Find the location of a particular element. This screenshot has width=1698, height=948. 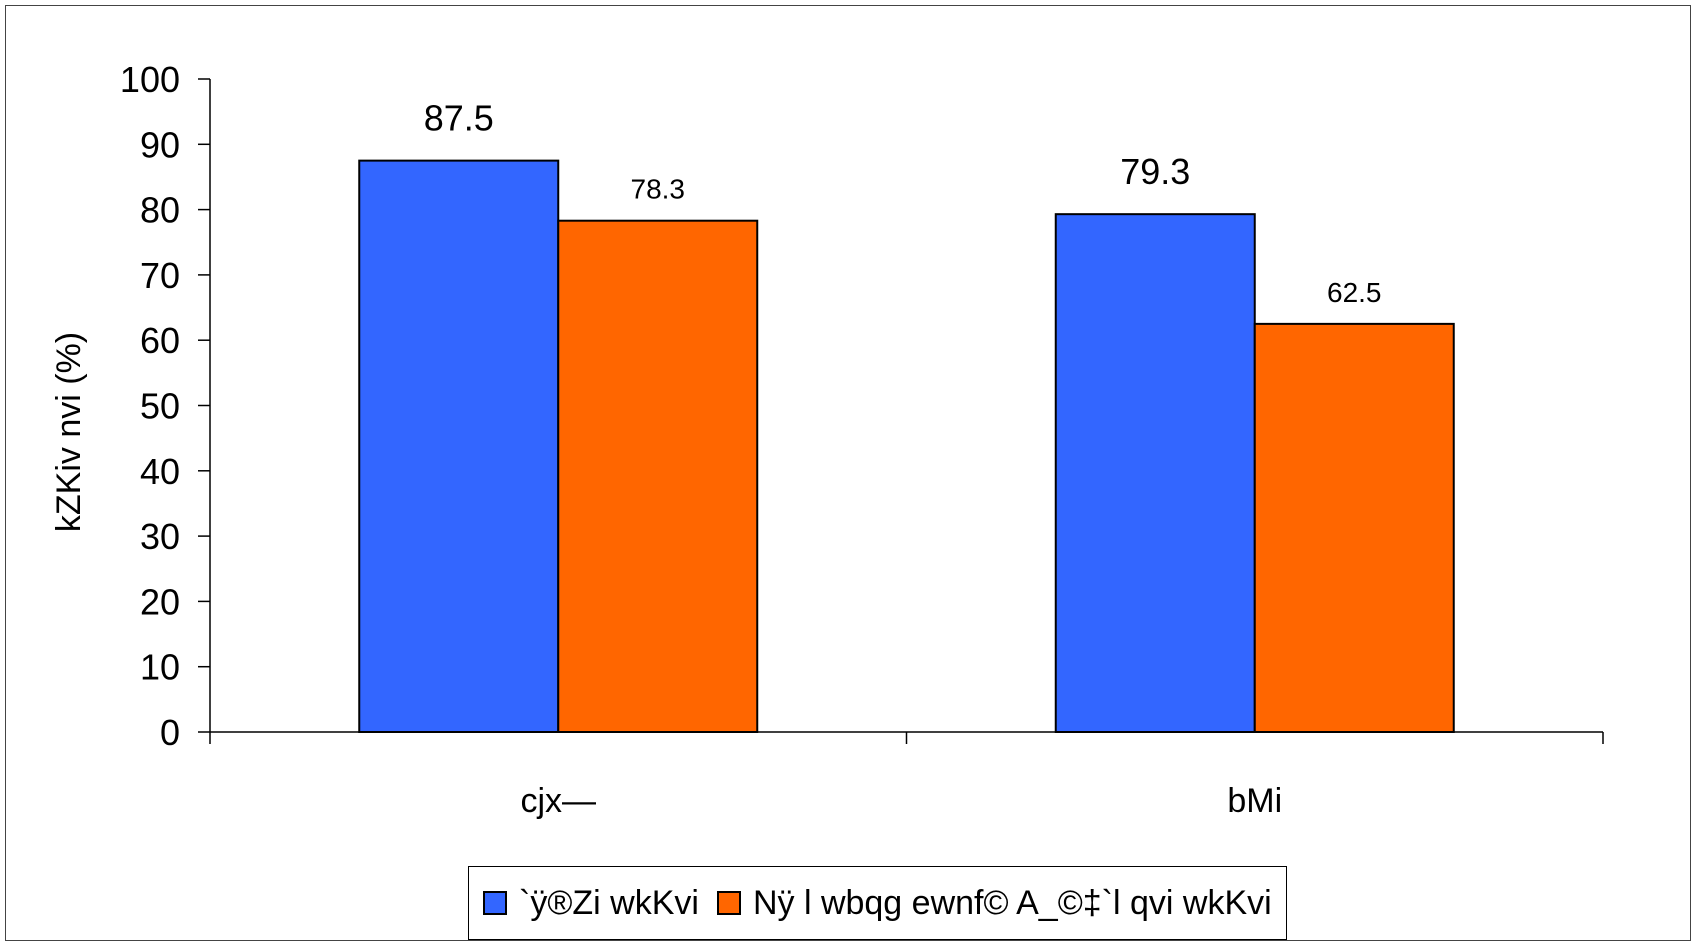

y-axis-title: kZKiv nvi (%) is located at coordinates (69, 432).